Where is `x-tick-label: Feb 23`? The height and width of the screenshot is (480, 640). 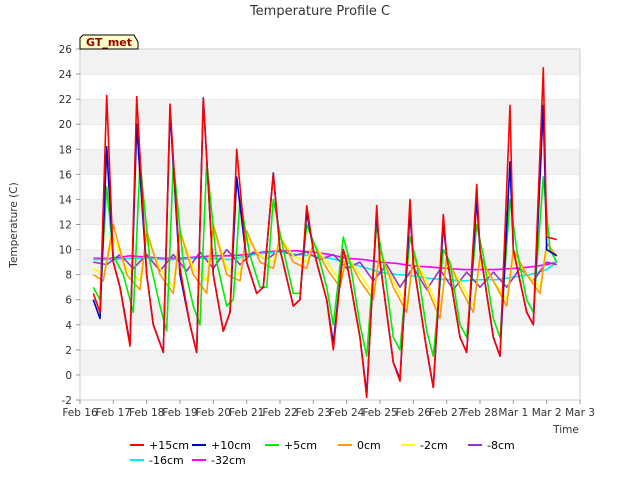
x-tick-label: Feb 23 is located at coordinates (313, 413).